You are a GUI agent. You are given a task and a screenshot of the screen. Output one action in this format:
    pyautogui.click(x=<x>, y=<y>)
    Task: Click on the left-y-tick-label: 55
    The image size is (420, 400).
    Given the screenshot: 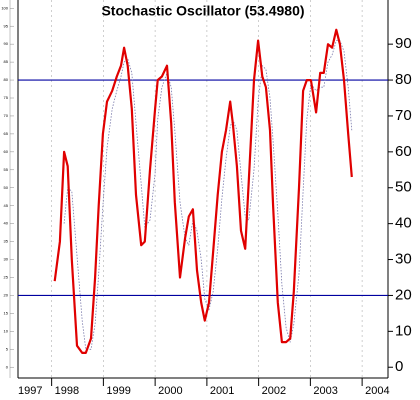 What is the action you would take?
    pyautogui.click(x=6, y=169)
    